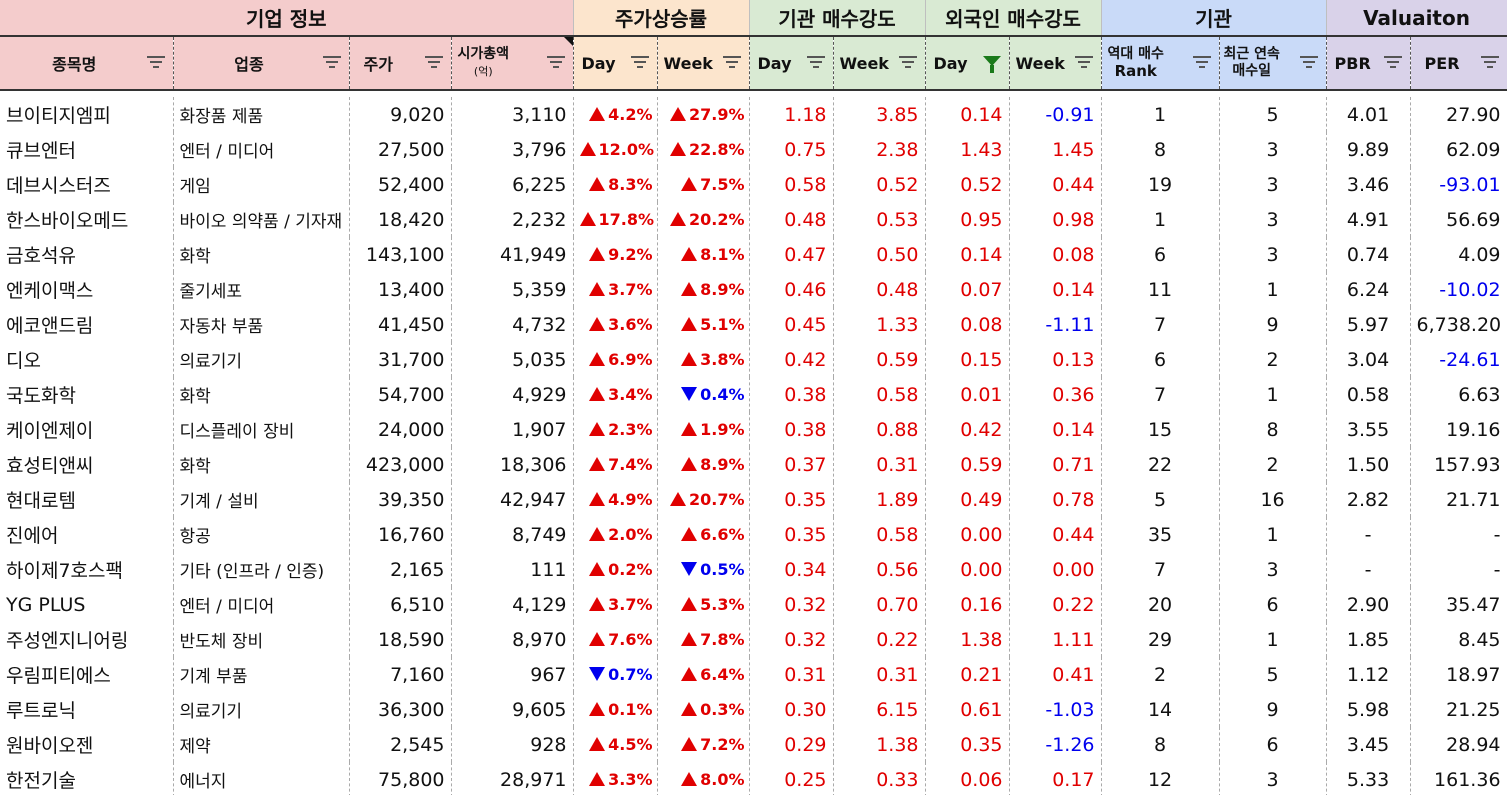 The image size is (1507, 795). Describe the element at coordinates (87, 569) in the screenshot. I see `cell-name: 하이제7호스팩` at that location.